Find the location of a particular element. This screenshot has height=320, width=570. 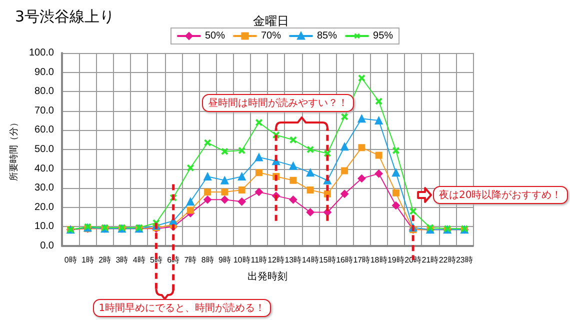

y-tick-label: 90.0 is located at coordinates (44, 72).